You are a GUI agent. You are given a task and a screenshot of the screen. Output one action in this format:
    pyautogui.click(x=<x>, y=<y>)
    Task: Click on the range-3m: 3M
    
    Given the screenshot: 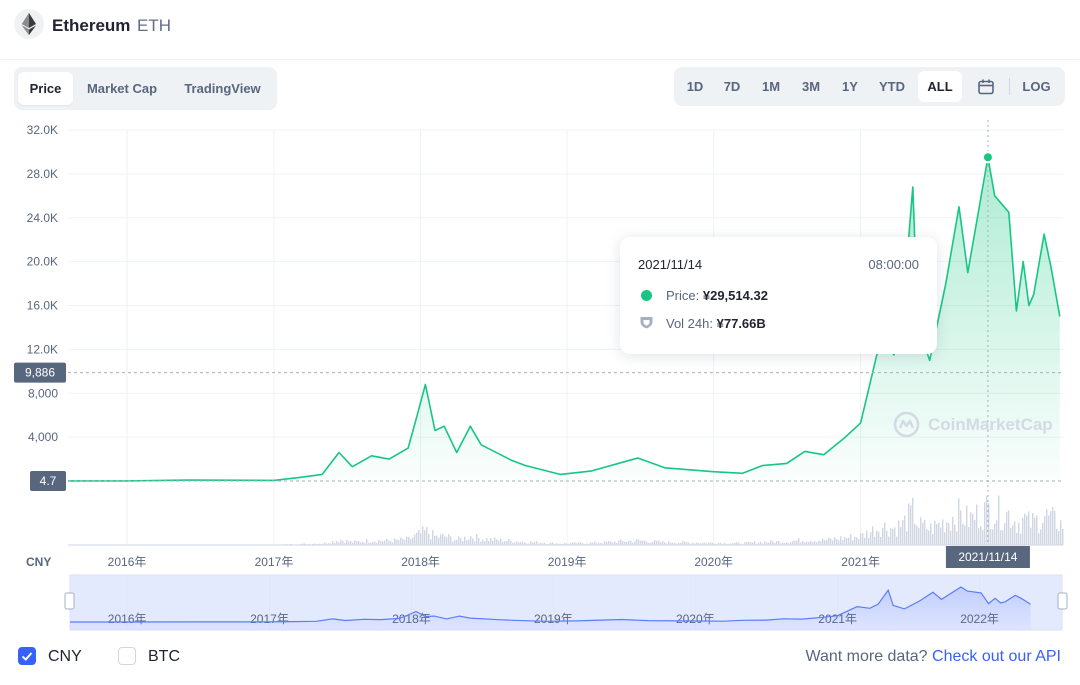 What is the action you would take?
    pyautogui.click(x=811, y=86)
    